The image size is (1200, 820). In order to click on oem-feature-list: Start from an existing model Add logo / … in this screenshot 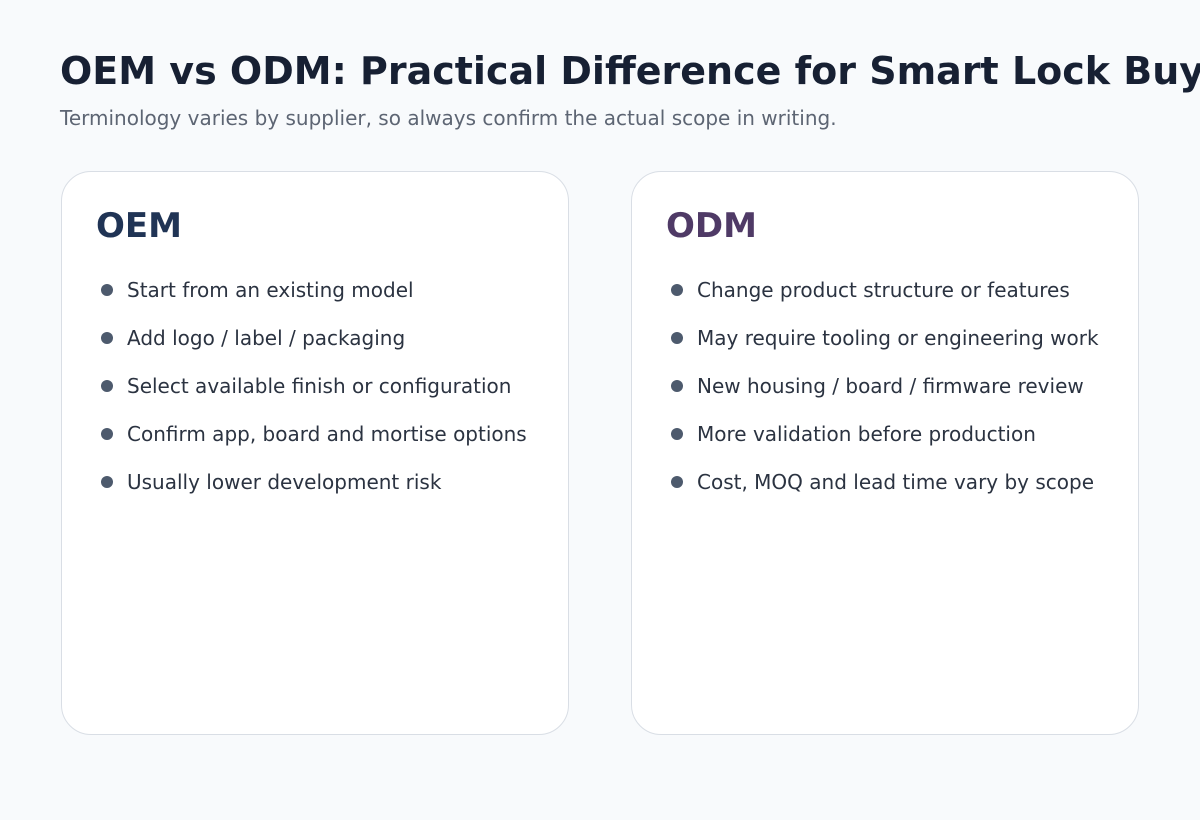, I will do `click(316, 395)`.